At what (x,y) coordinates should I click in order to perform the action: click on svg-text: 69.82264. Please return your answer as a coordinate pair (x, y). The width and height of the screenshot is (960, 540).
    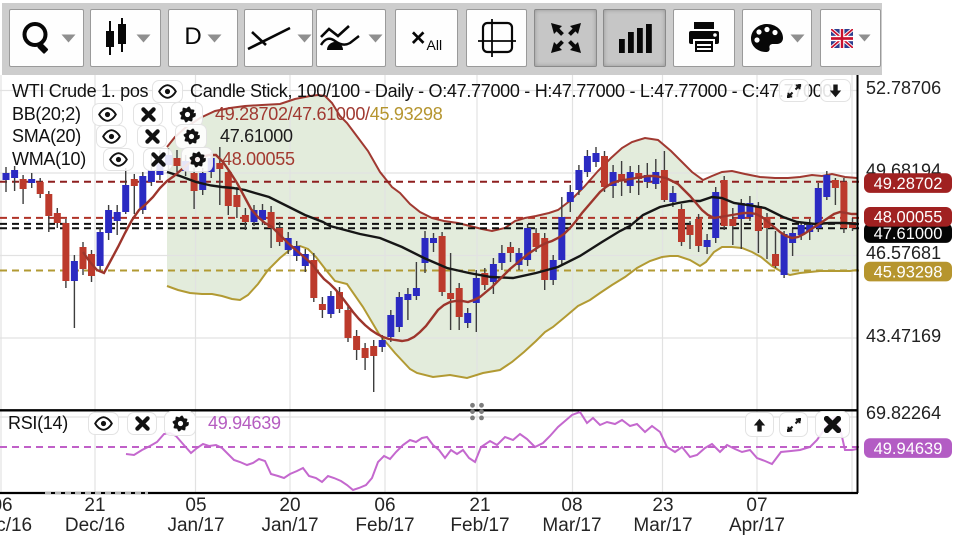
    Looking at the image, I should click on (903, 413).